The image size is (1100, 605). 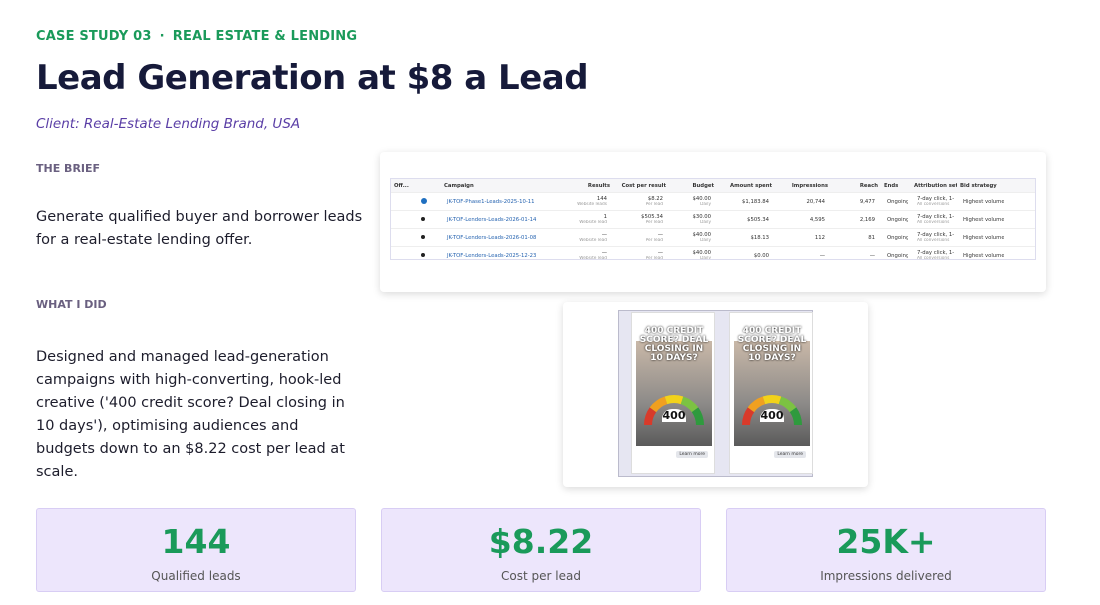 I want to click on cell-note: Website leads, so click(x=592, y=204).